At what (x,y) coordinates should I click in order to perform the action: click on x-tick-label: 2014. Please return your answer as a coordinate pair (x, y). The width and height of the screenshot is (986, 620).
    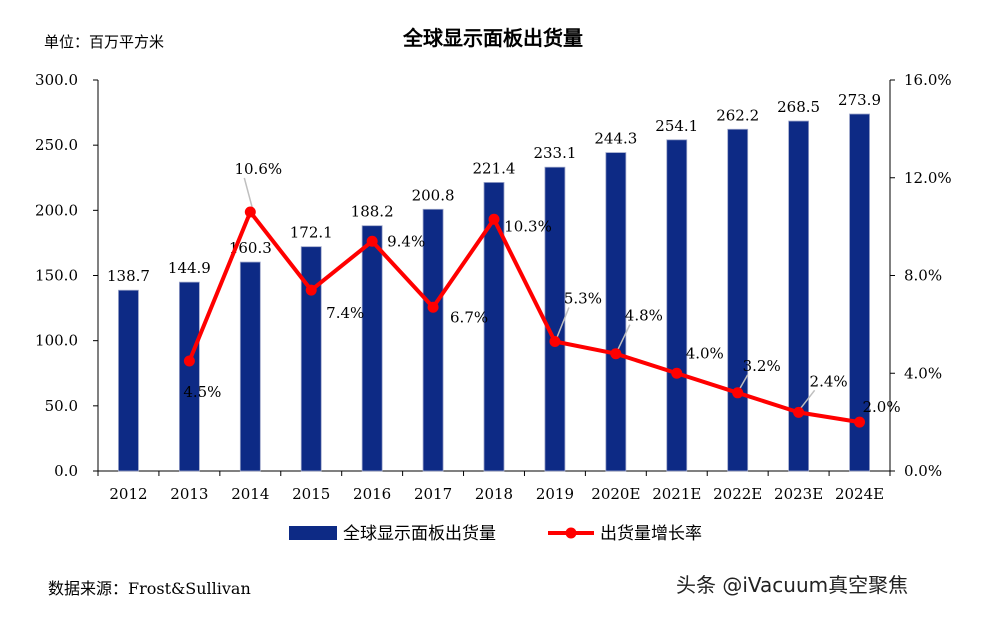
    Looking at the image, I should click on (250, 494).